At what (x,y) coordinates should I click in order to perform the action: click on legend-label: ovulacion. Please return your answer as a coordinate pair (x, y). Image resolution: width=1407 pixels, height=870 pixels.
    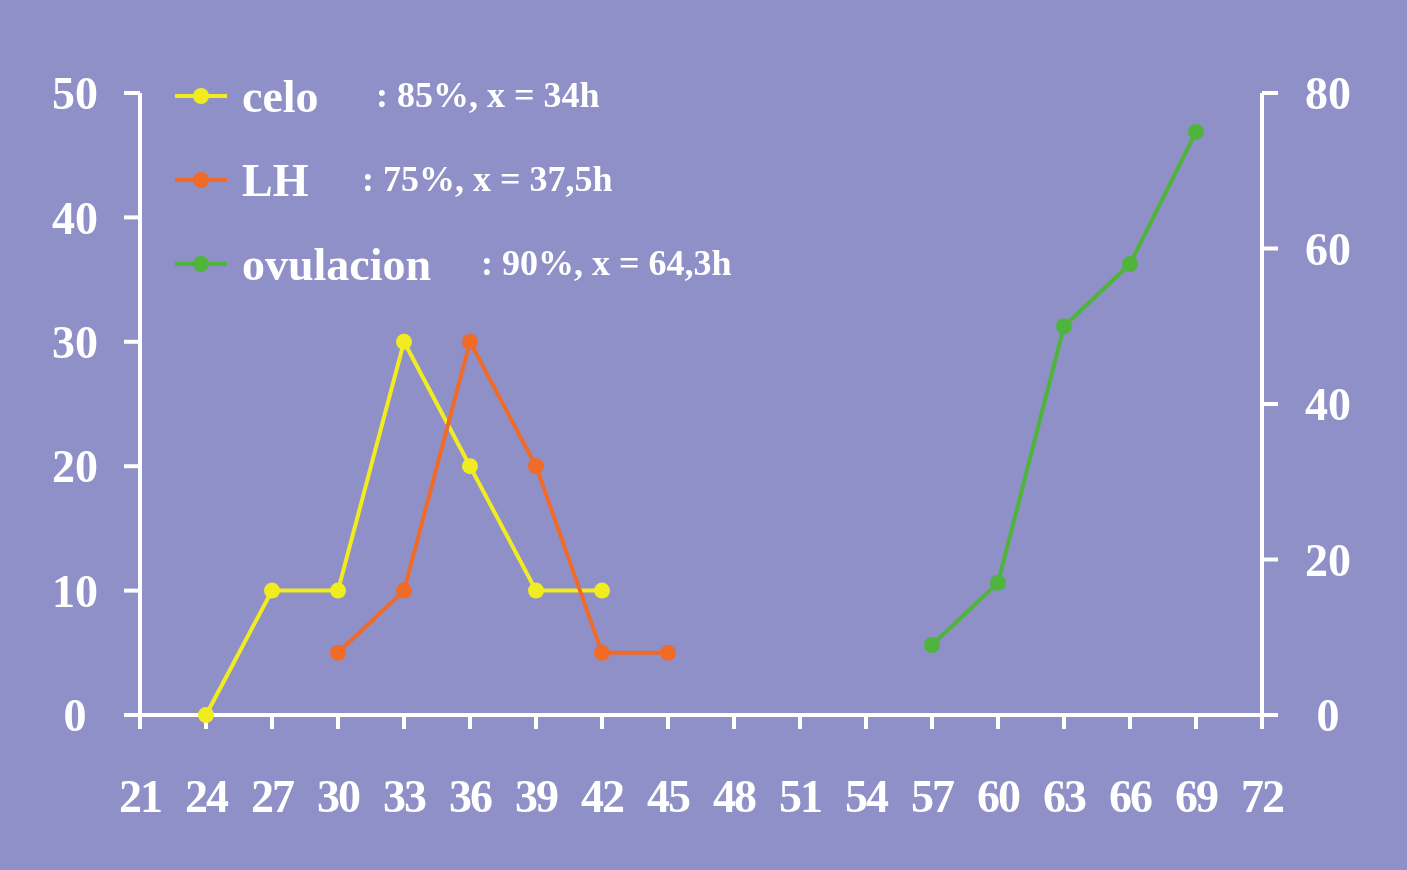
    Looking at the image, I should click on (337, 265).